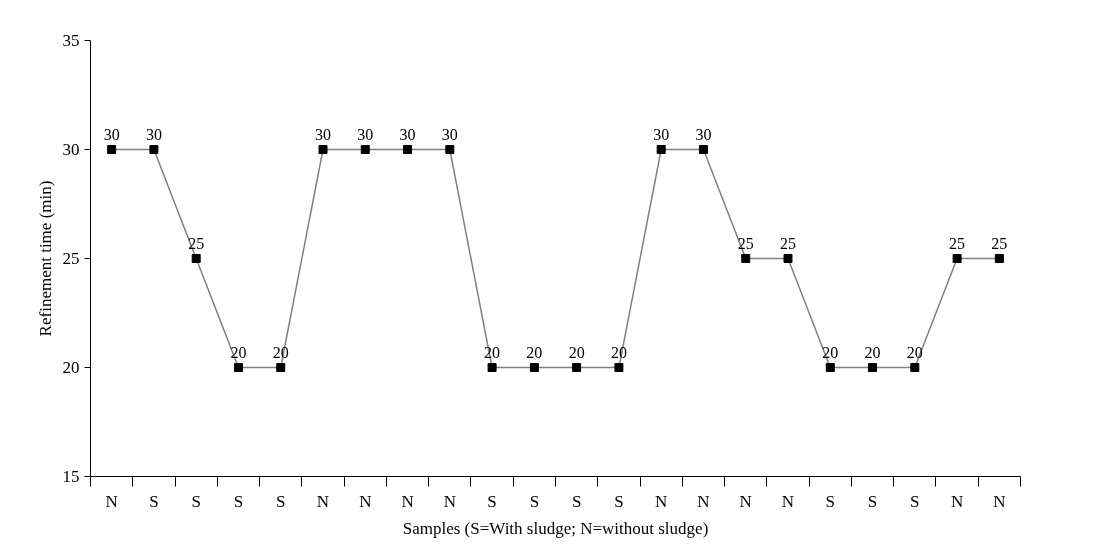 The image size is (1096, 549). Describe the element at coordinates (71, 40) in the screenshot. I see `y-tick-label: 35` at that location.